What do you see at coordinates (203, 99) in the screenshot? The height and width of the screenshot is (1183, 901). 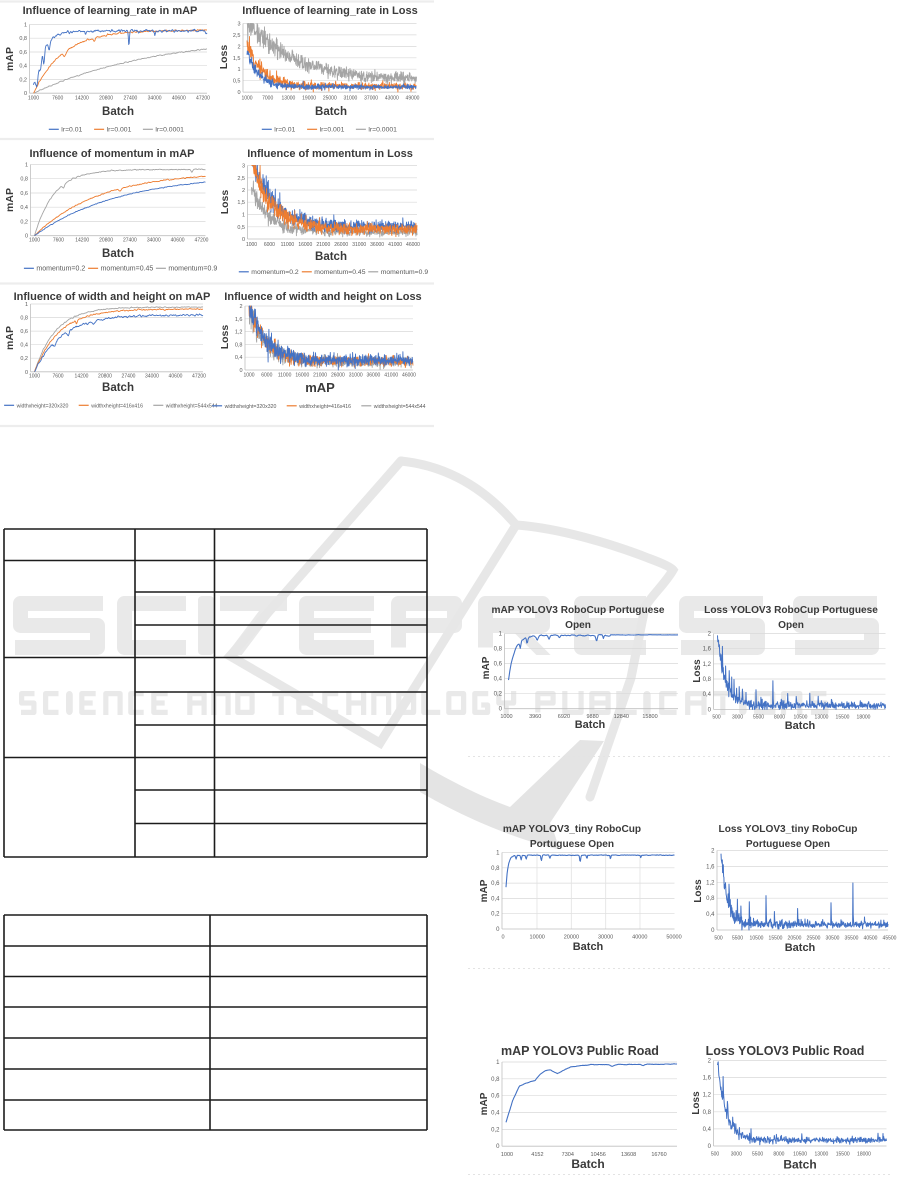 I see `svg-text: 47200` at bounding box center [203, 99].